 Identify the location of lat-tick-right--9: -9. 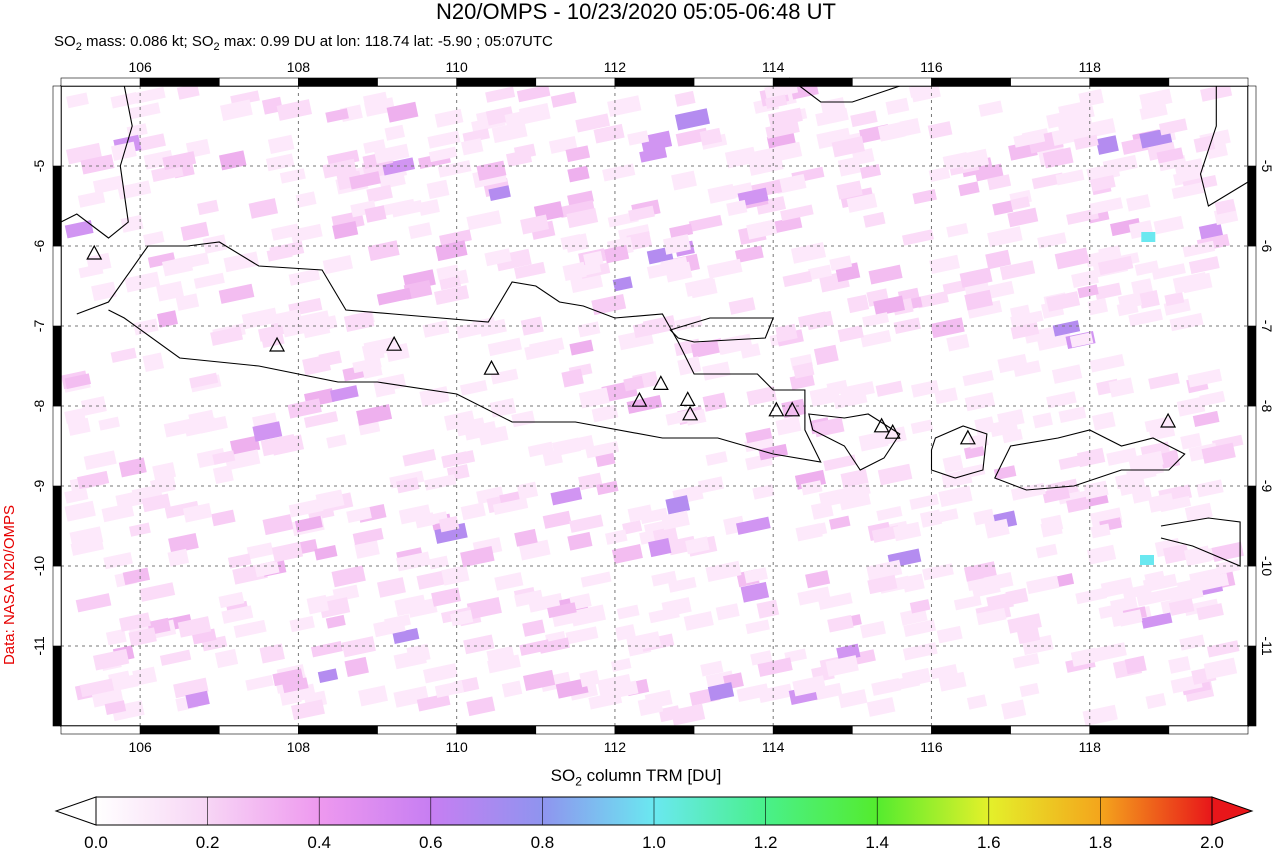
(1265, 486).